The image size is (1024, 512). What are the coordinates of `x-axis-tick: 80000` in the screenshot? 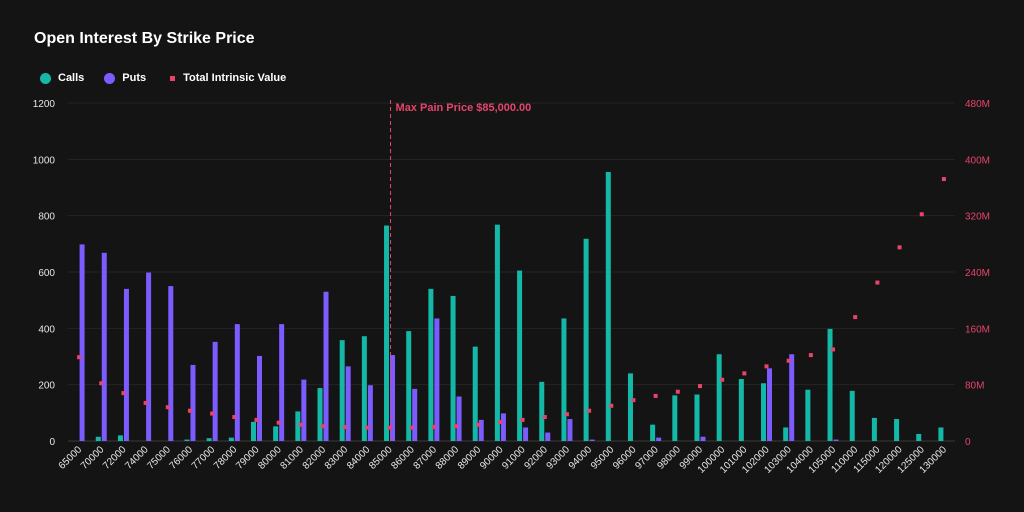 It's located at (270, 458).